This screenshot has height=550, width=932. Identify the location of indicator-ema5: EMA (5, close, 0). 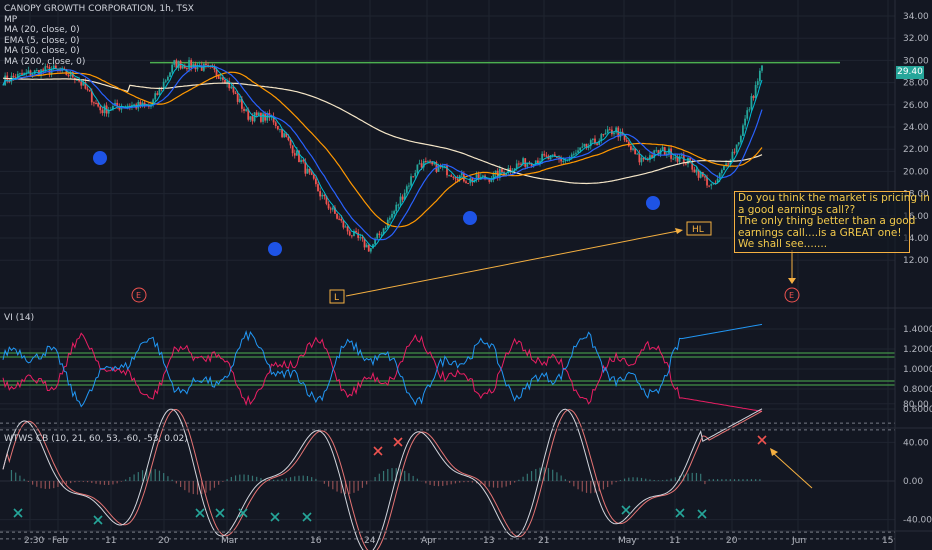
(42, 40).